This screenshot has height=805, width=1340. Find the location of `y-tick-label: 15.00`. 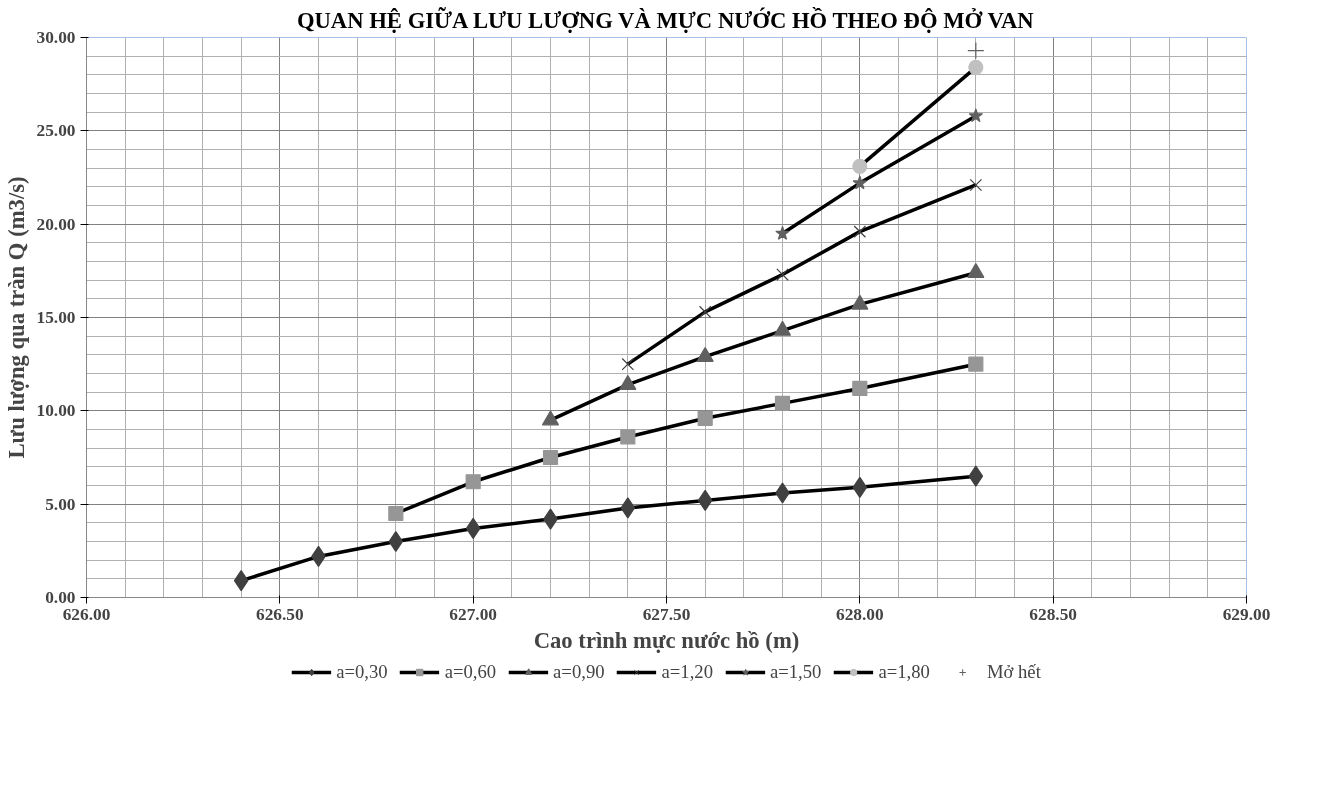

y-tick-label: 15.00 is located at coordinates (56, 317).